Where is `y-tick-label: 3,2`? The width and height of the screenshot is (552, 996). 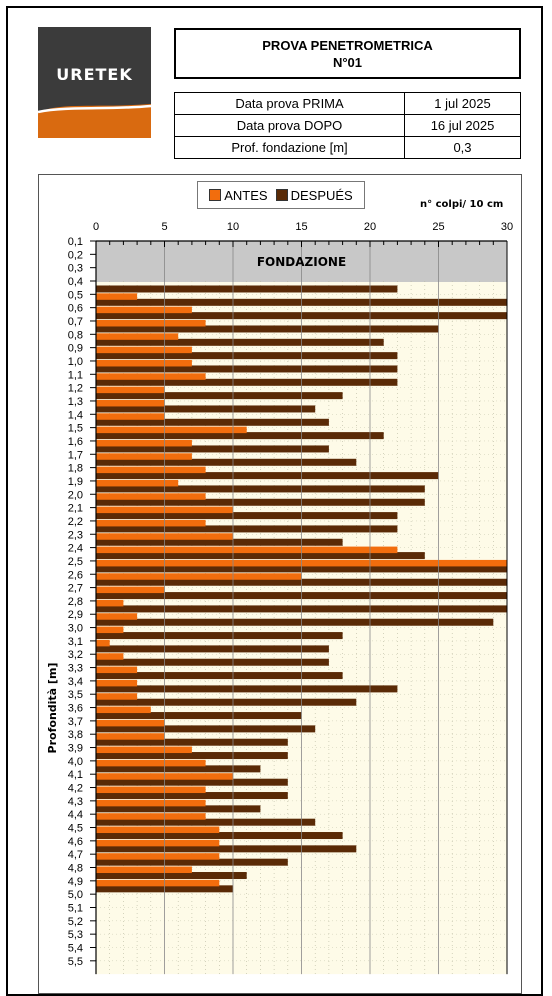
y-tick-label: 3,2 is located at coordinates (75, 655).